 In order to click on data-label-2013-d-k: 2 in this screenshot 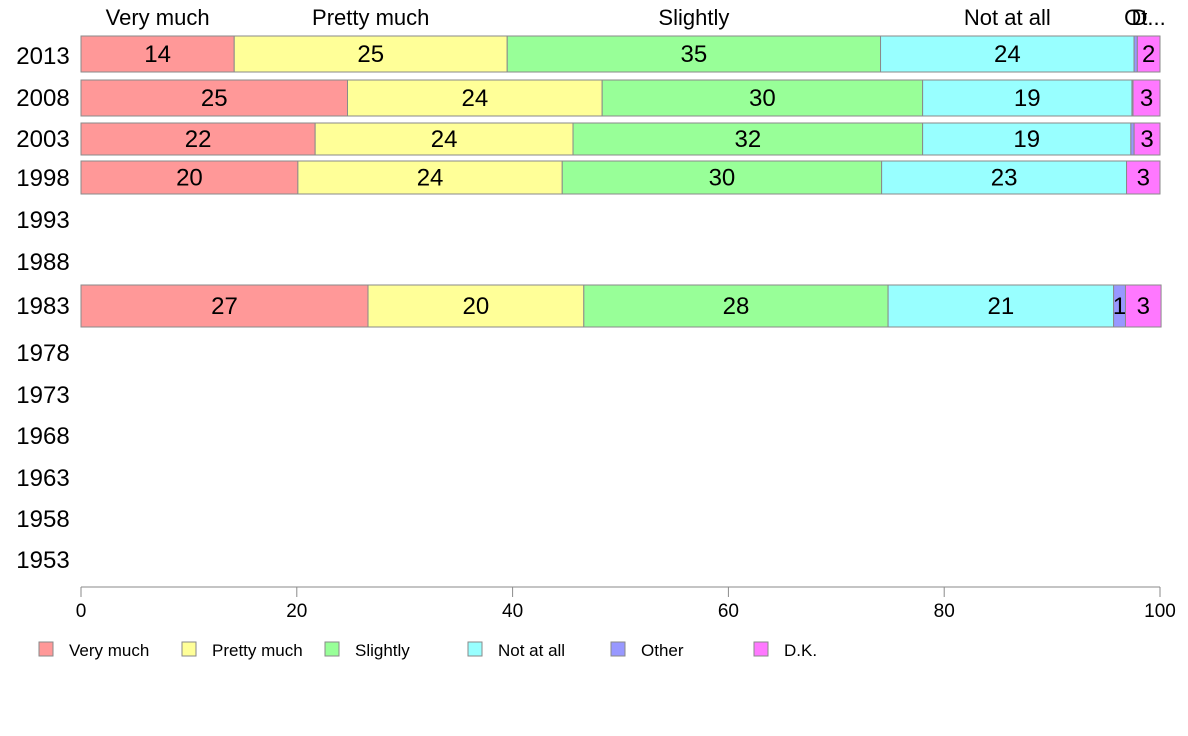, I will do `click(1148, 54)`.